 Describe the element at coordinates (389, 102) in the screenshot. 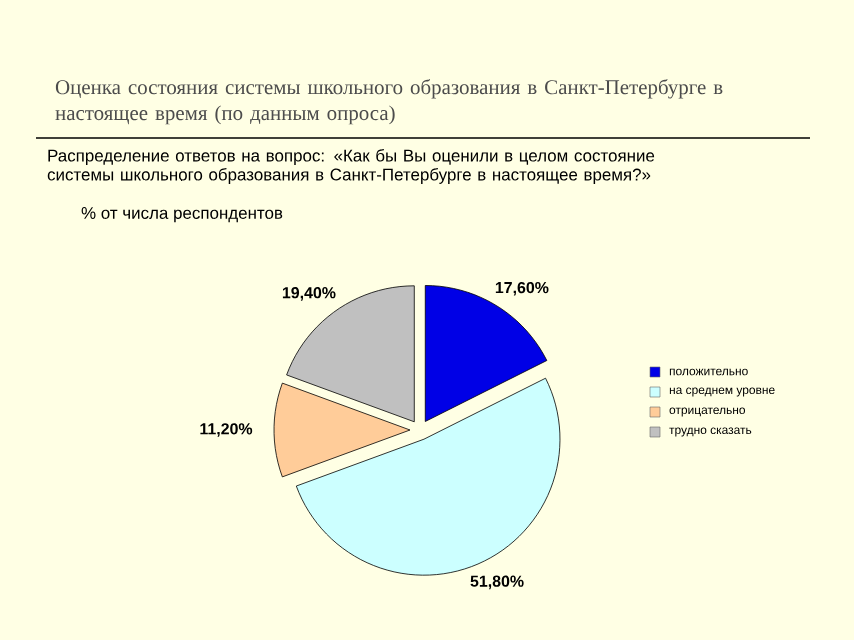

I see `chart-title: Оценка состояния системы школьного образования в Санкт-Петербурге в настоящее время (по данным опроса)` at that location.